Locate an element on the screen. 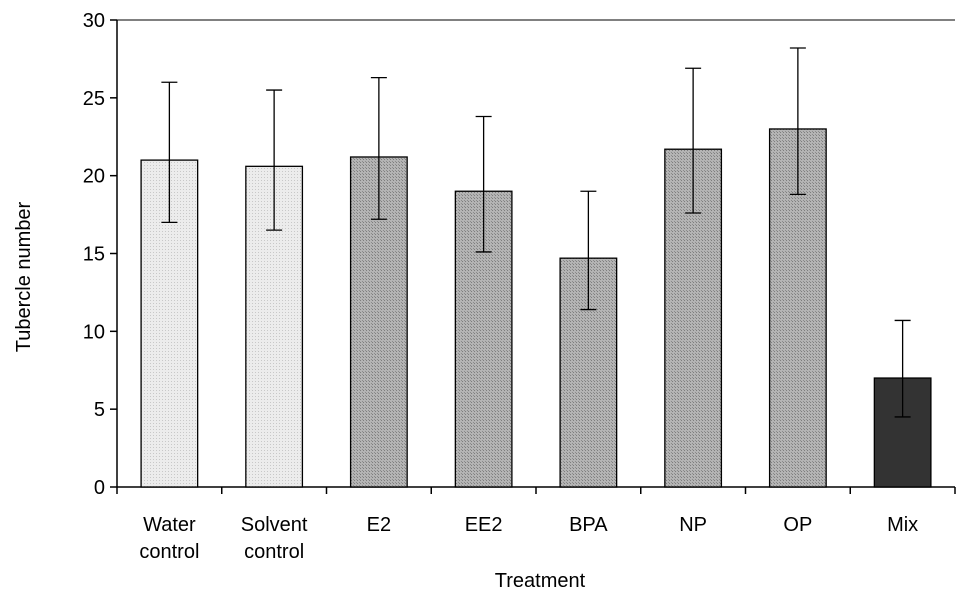 This screenshot has width=957, height=598. y-tick-label: 15 is located at coordinates (94, 255).